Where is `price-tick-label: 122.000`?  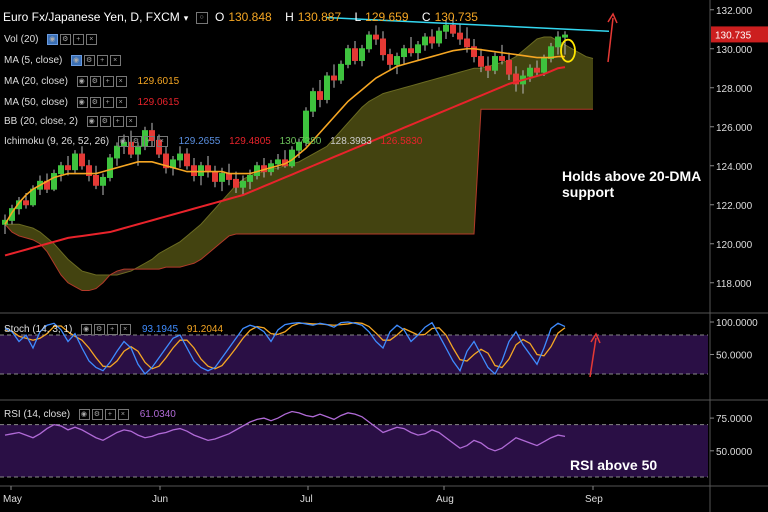 price-tick-label: 122.000 is located at coordinates (734, 206).